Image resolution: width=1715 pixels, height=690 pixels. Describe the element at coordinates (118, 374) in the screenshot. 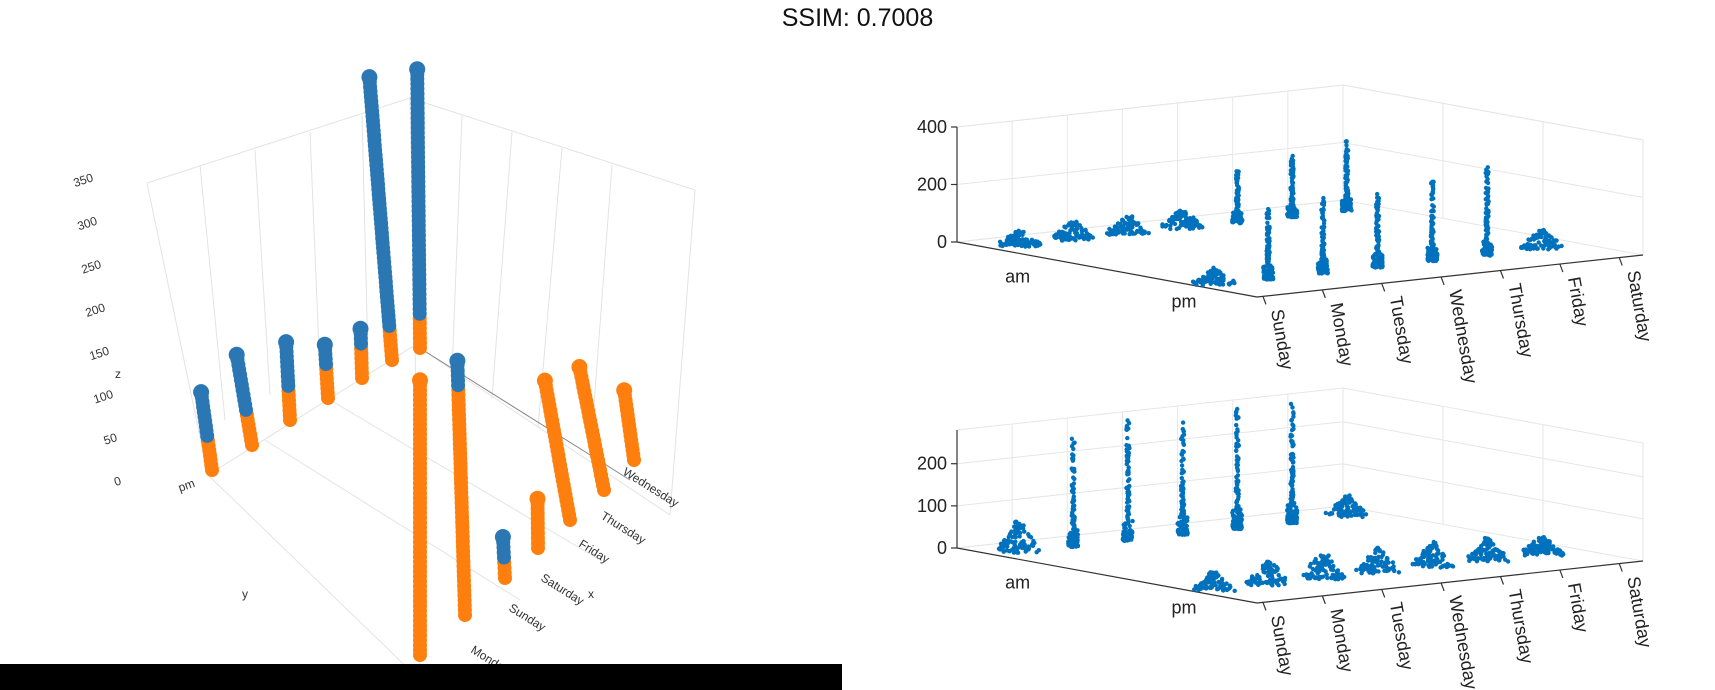

I see `z-axis-label: z` at that location.